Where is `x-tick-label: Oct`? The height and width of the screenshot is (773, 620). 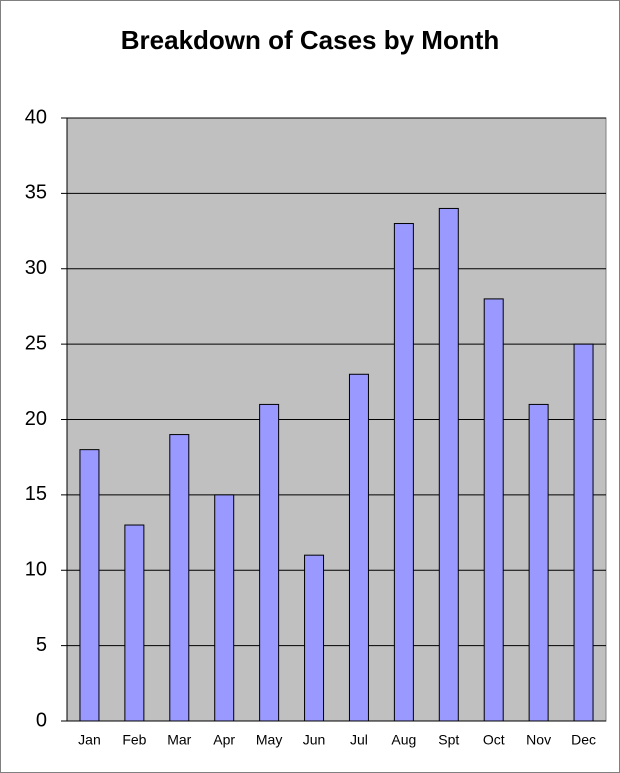 x-tick-label: Oct is located at coordinates (494, 740).